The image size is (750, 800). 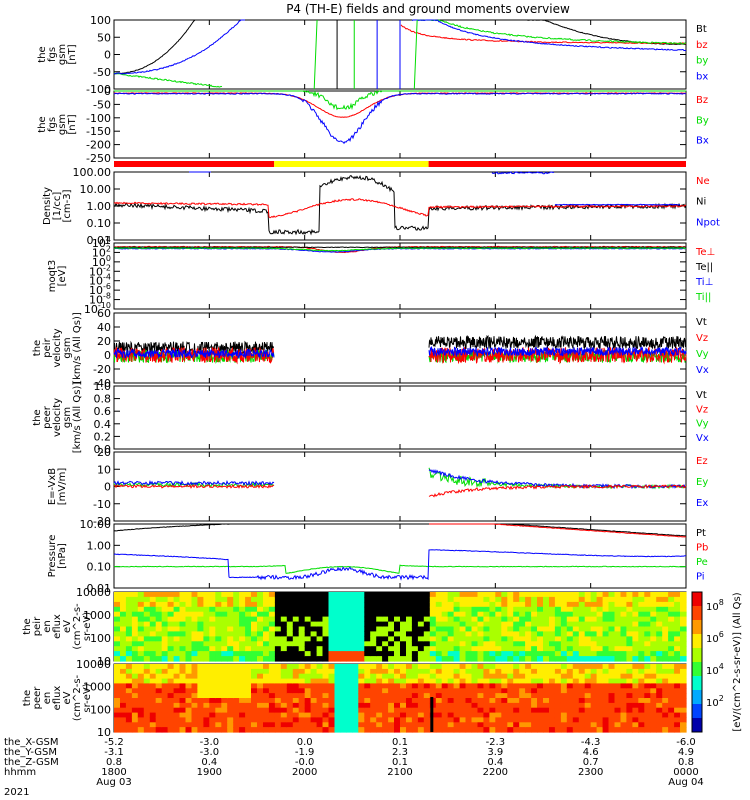 I want to click on ylabel-p5: velocity, so click(x=57, y=347).